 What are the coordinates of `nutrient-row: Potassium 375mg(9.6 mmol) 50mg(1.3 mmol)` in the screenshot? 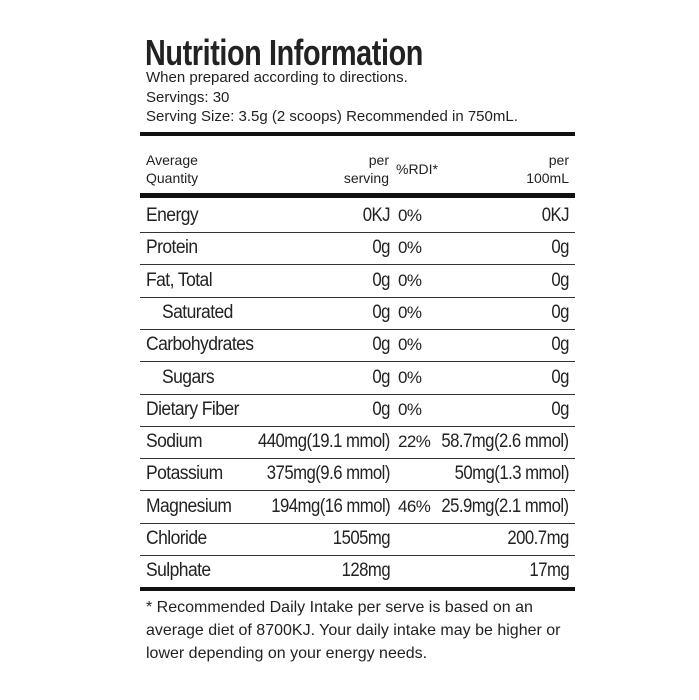 It's located at (357, 475).